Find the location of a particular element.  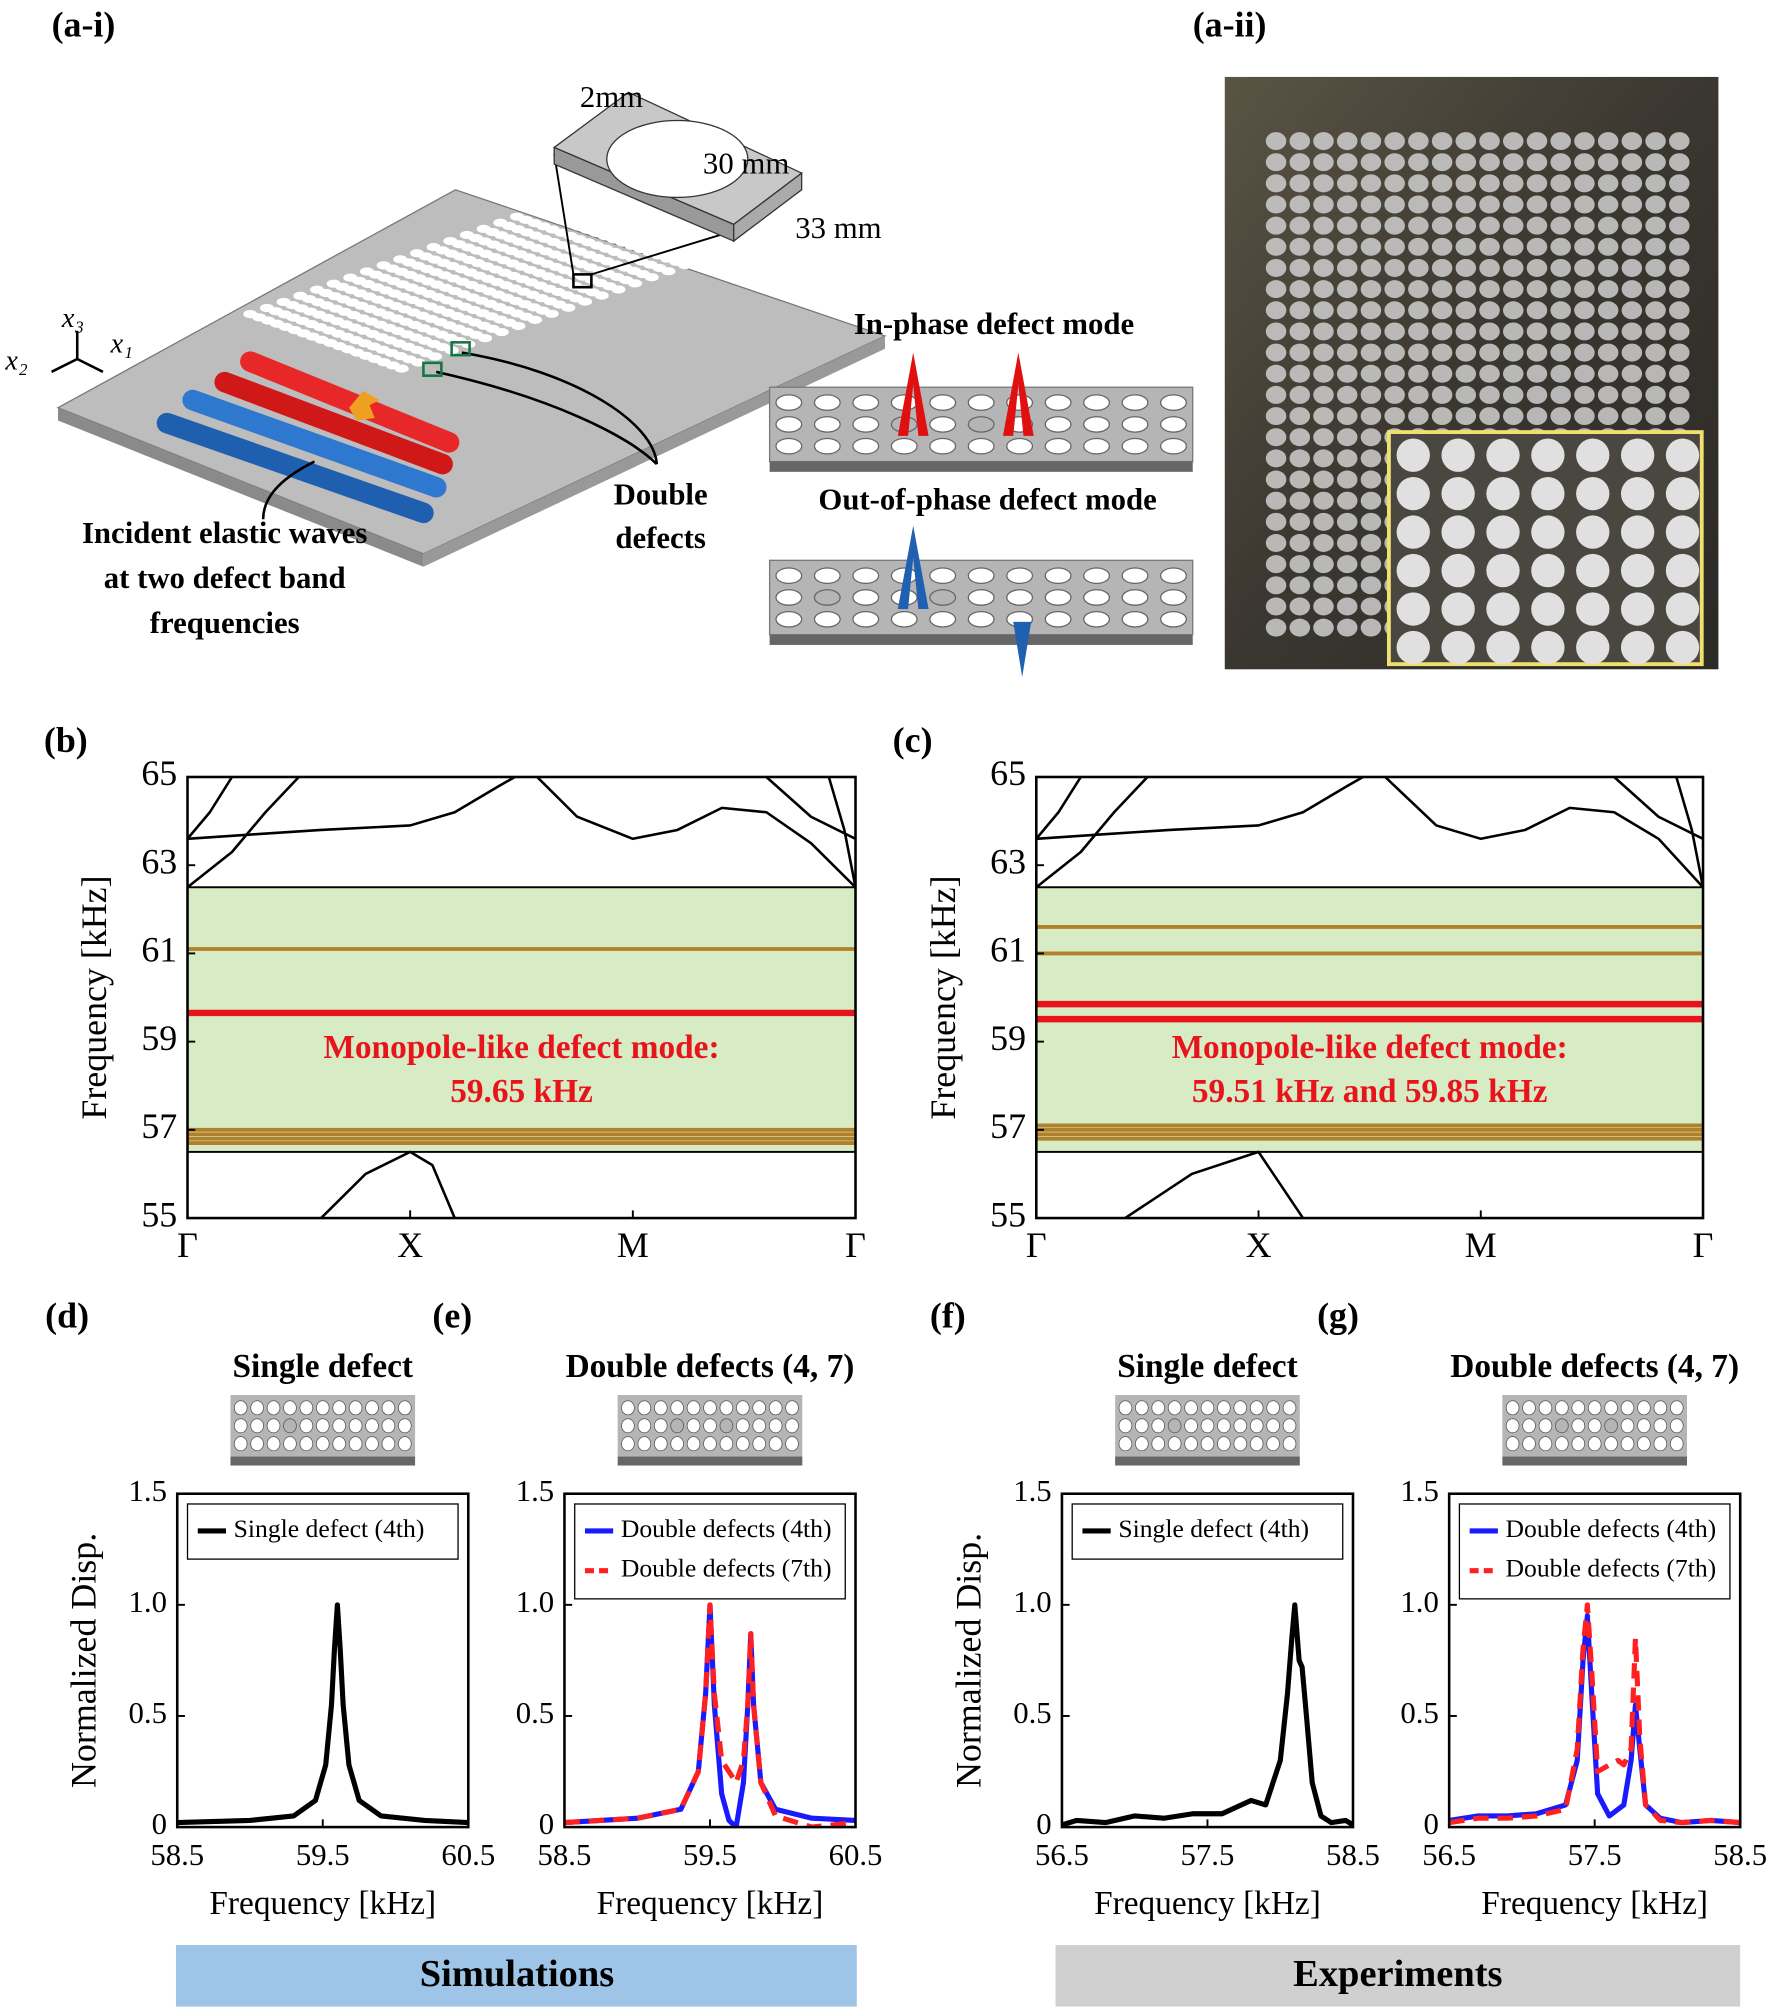

annotation: Monopole-like defect mode: is located at coordinates (521, 1047).